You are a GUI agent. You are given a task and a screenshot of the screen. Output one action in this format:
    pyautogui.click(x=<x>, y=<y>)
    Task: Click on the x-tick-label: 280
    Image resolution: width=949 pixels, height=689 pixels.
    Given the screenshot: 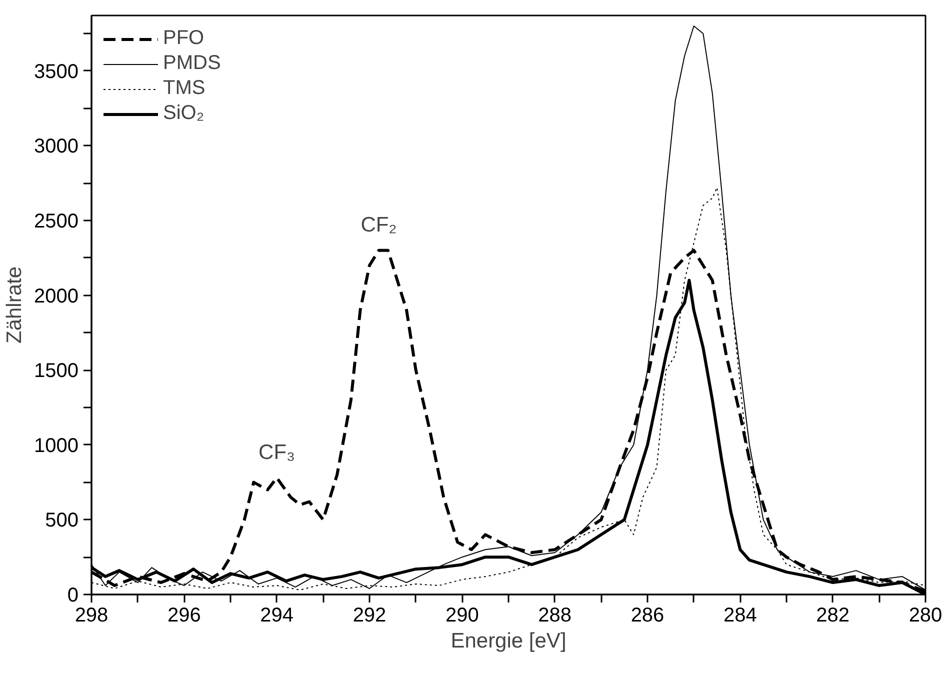 What is the action you would take?
    pyautogui.click(x=925, y=615)
    